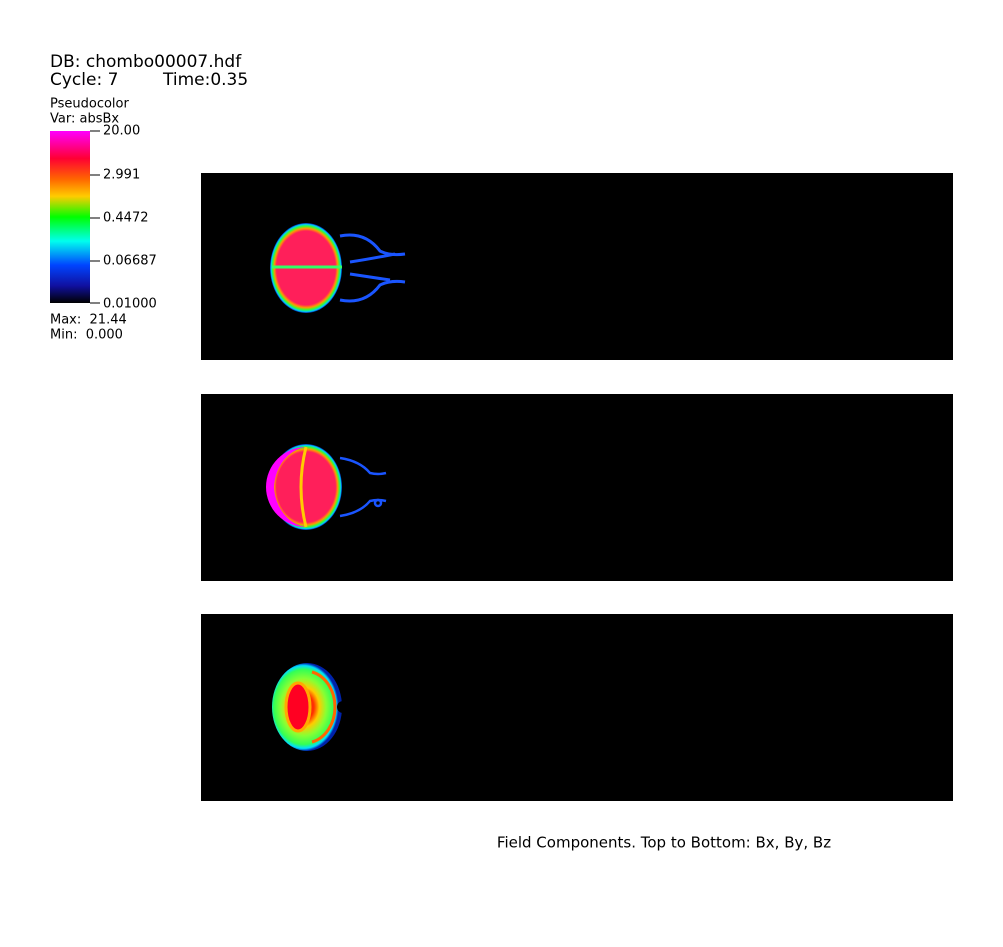 This screenshot has height=947, width=1003. I want to click on legend-tick-label: 2.991, so click(121, 175).